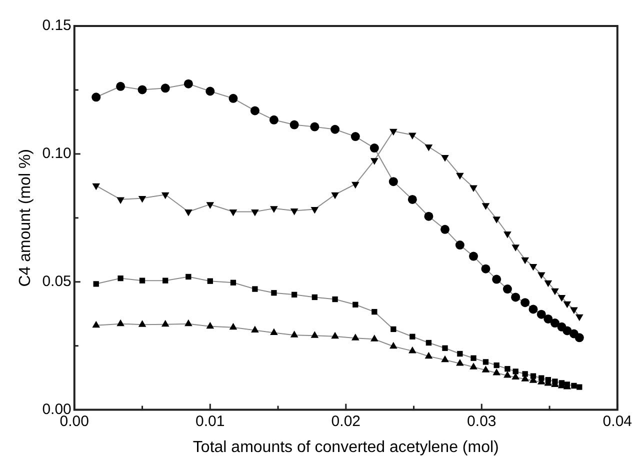 This screenshot has width=643, height=473. Describe the element at coordinates (345, 421) in the screenshot. I see `x-tick-label: 0.02` at that location.